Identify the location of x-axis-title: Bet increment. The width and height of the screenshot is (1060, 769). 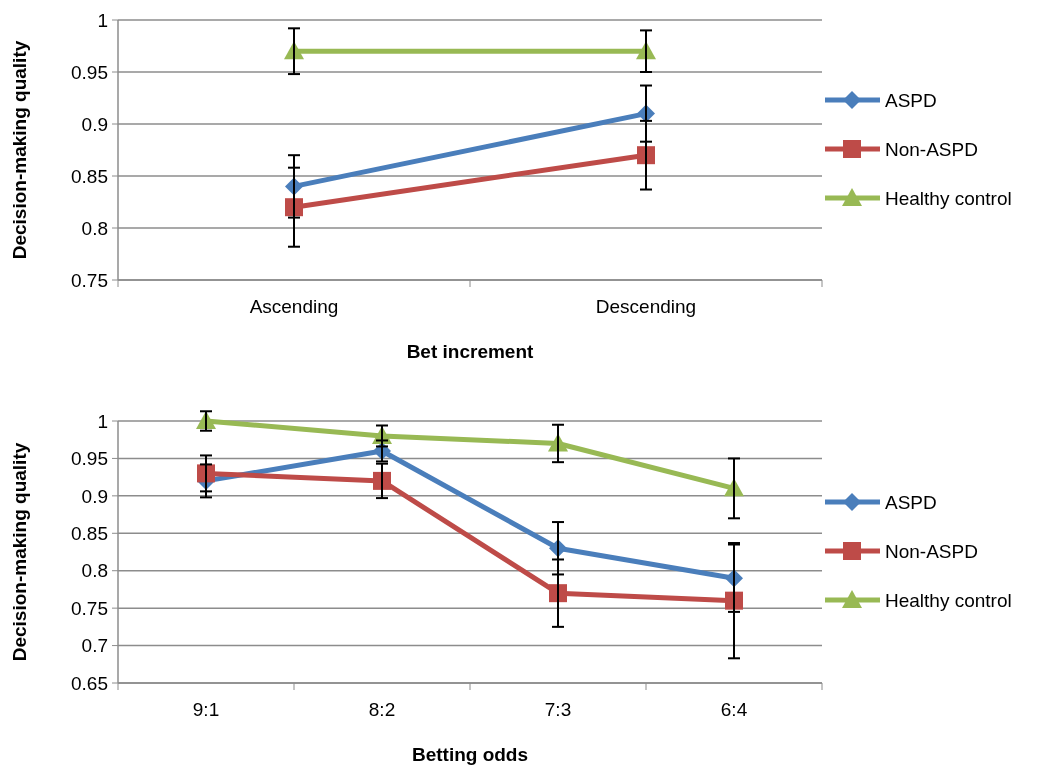
(470, 351).